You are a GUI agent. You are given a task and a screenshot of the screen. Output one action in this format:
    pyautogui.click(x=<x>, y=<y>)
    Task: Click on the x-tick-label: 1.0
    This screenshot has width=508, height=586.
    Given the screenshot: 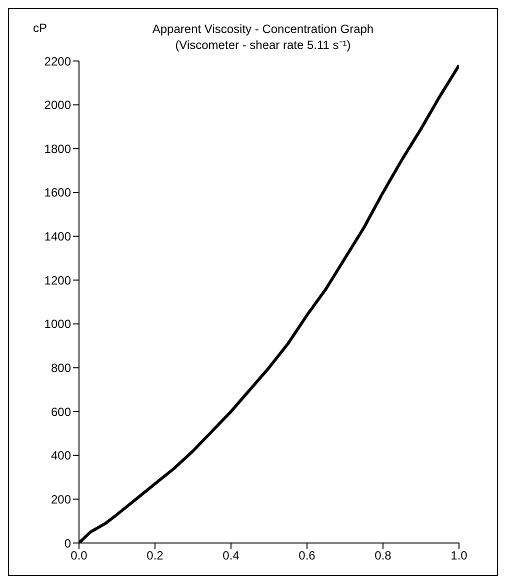 What is the action you would take?
    pyautogui.click(x=459, y=555)
    